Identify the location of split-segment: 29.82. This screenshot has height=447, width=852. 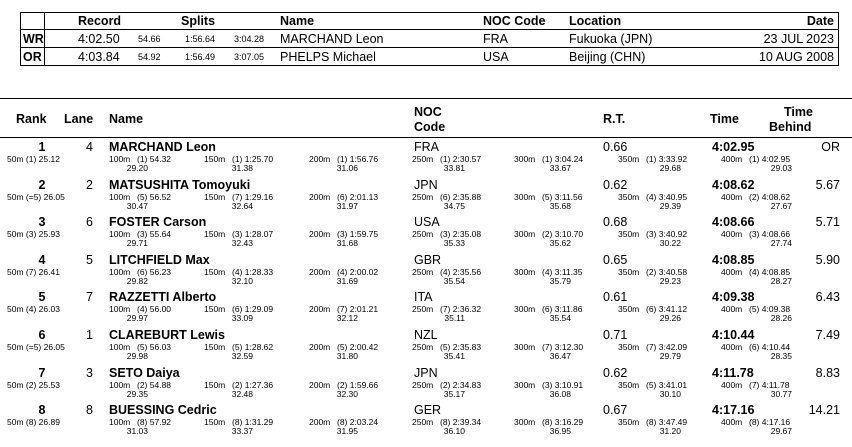
(137, 280).